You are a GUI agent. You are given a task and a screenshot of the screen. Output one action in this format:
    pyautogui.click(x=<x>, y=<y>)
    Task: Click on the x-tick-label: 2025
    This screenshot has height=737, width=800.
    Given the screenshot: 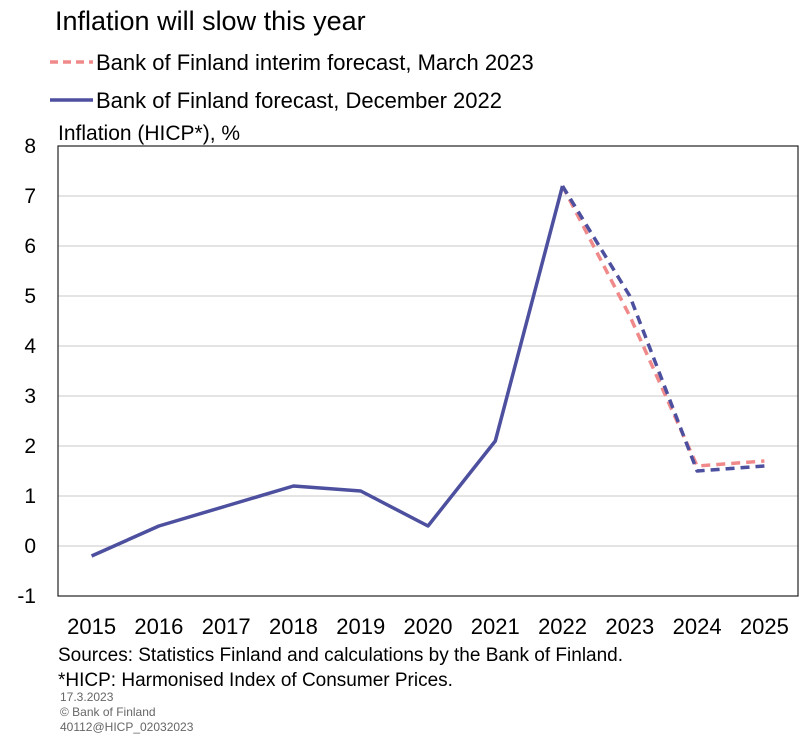 What is the action you would take?
    pyautogui.click(x=764, y=626)
    